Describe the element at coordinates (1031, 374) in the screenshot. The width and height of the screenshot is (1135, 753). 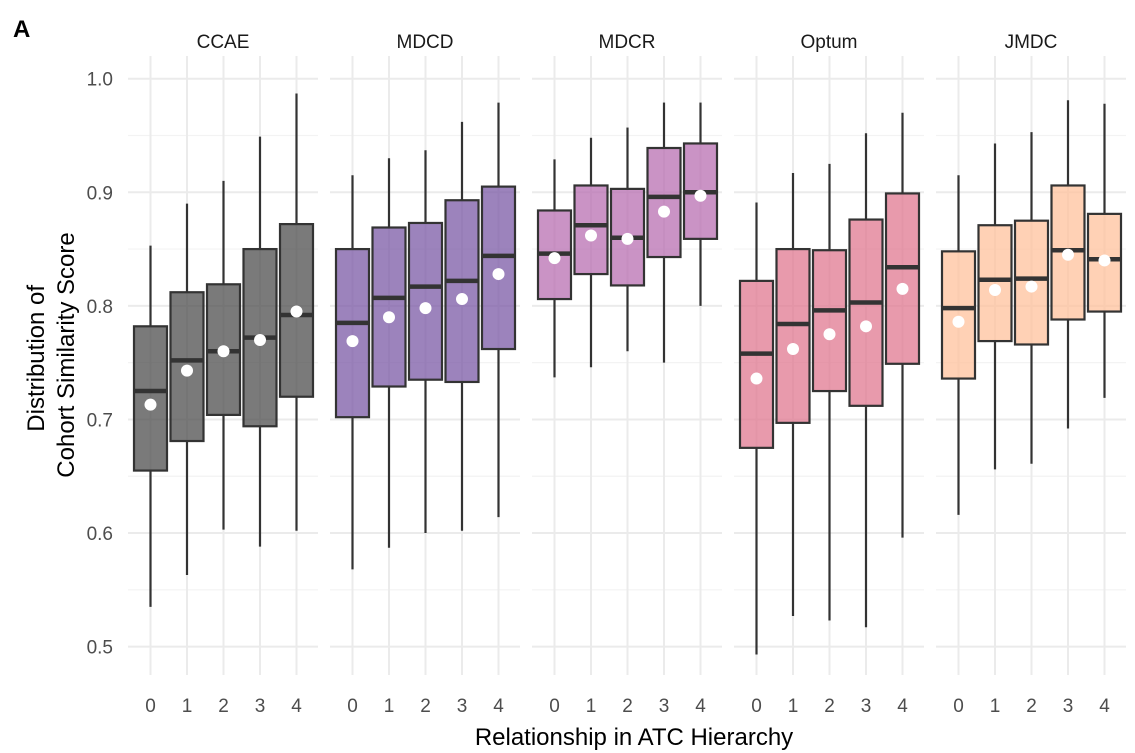
I see `facet-jmdc: JMDC 0 1 2 3 4` at that location.